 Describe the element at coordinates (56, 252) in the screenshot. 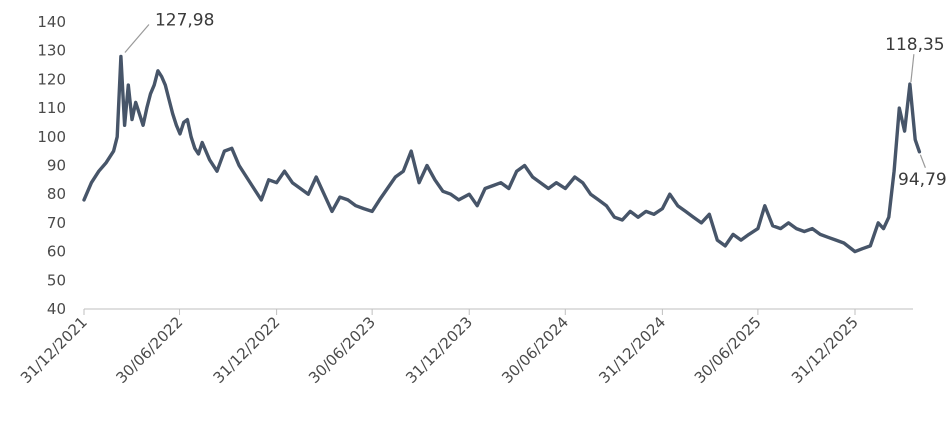

I see `y-tick-label: 60` at that location.